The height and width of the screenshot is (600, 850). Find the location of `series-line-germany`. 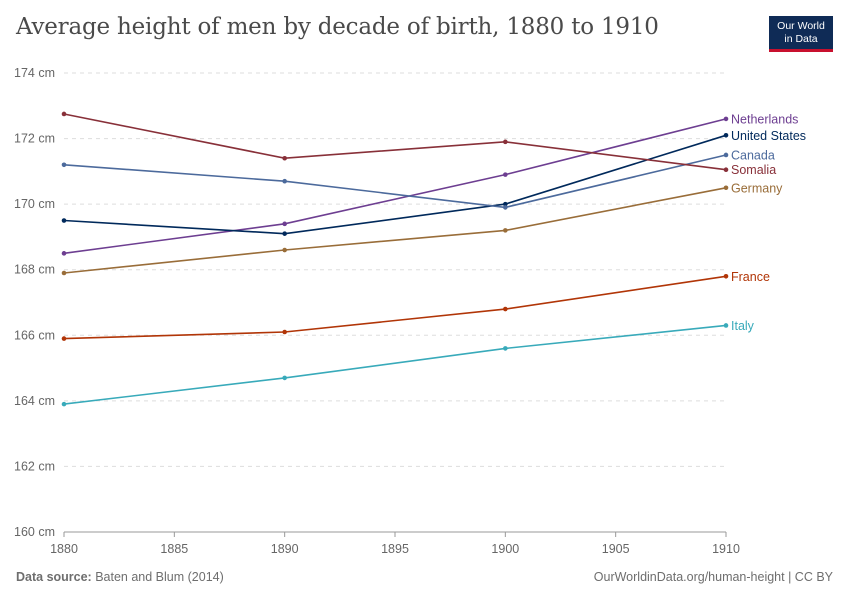

series-line-germany is located at coordinates (395, 230).